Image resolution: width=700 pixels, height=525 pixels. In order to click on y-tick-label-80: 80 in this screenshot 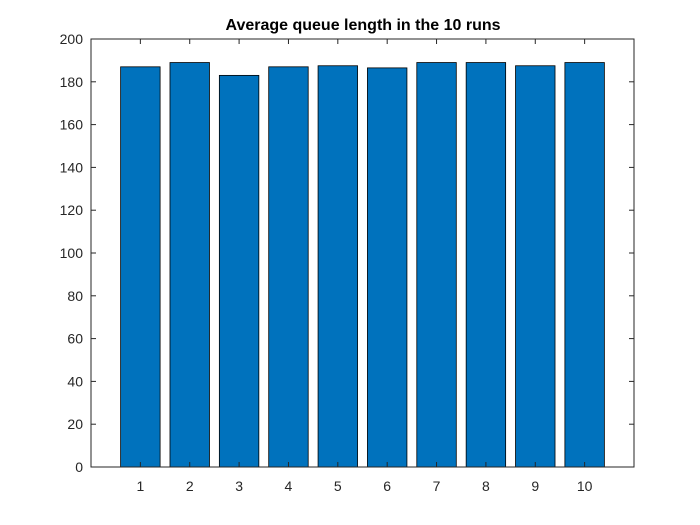, I will do `click(75, 296)`.